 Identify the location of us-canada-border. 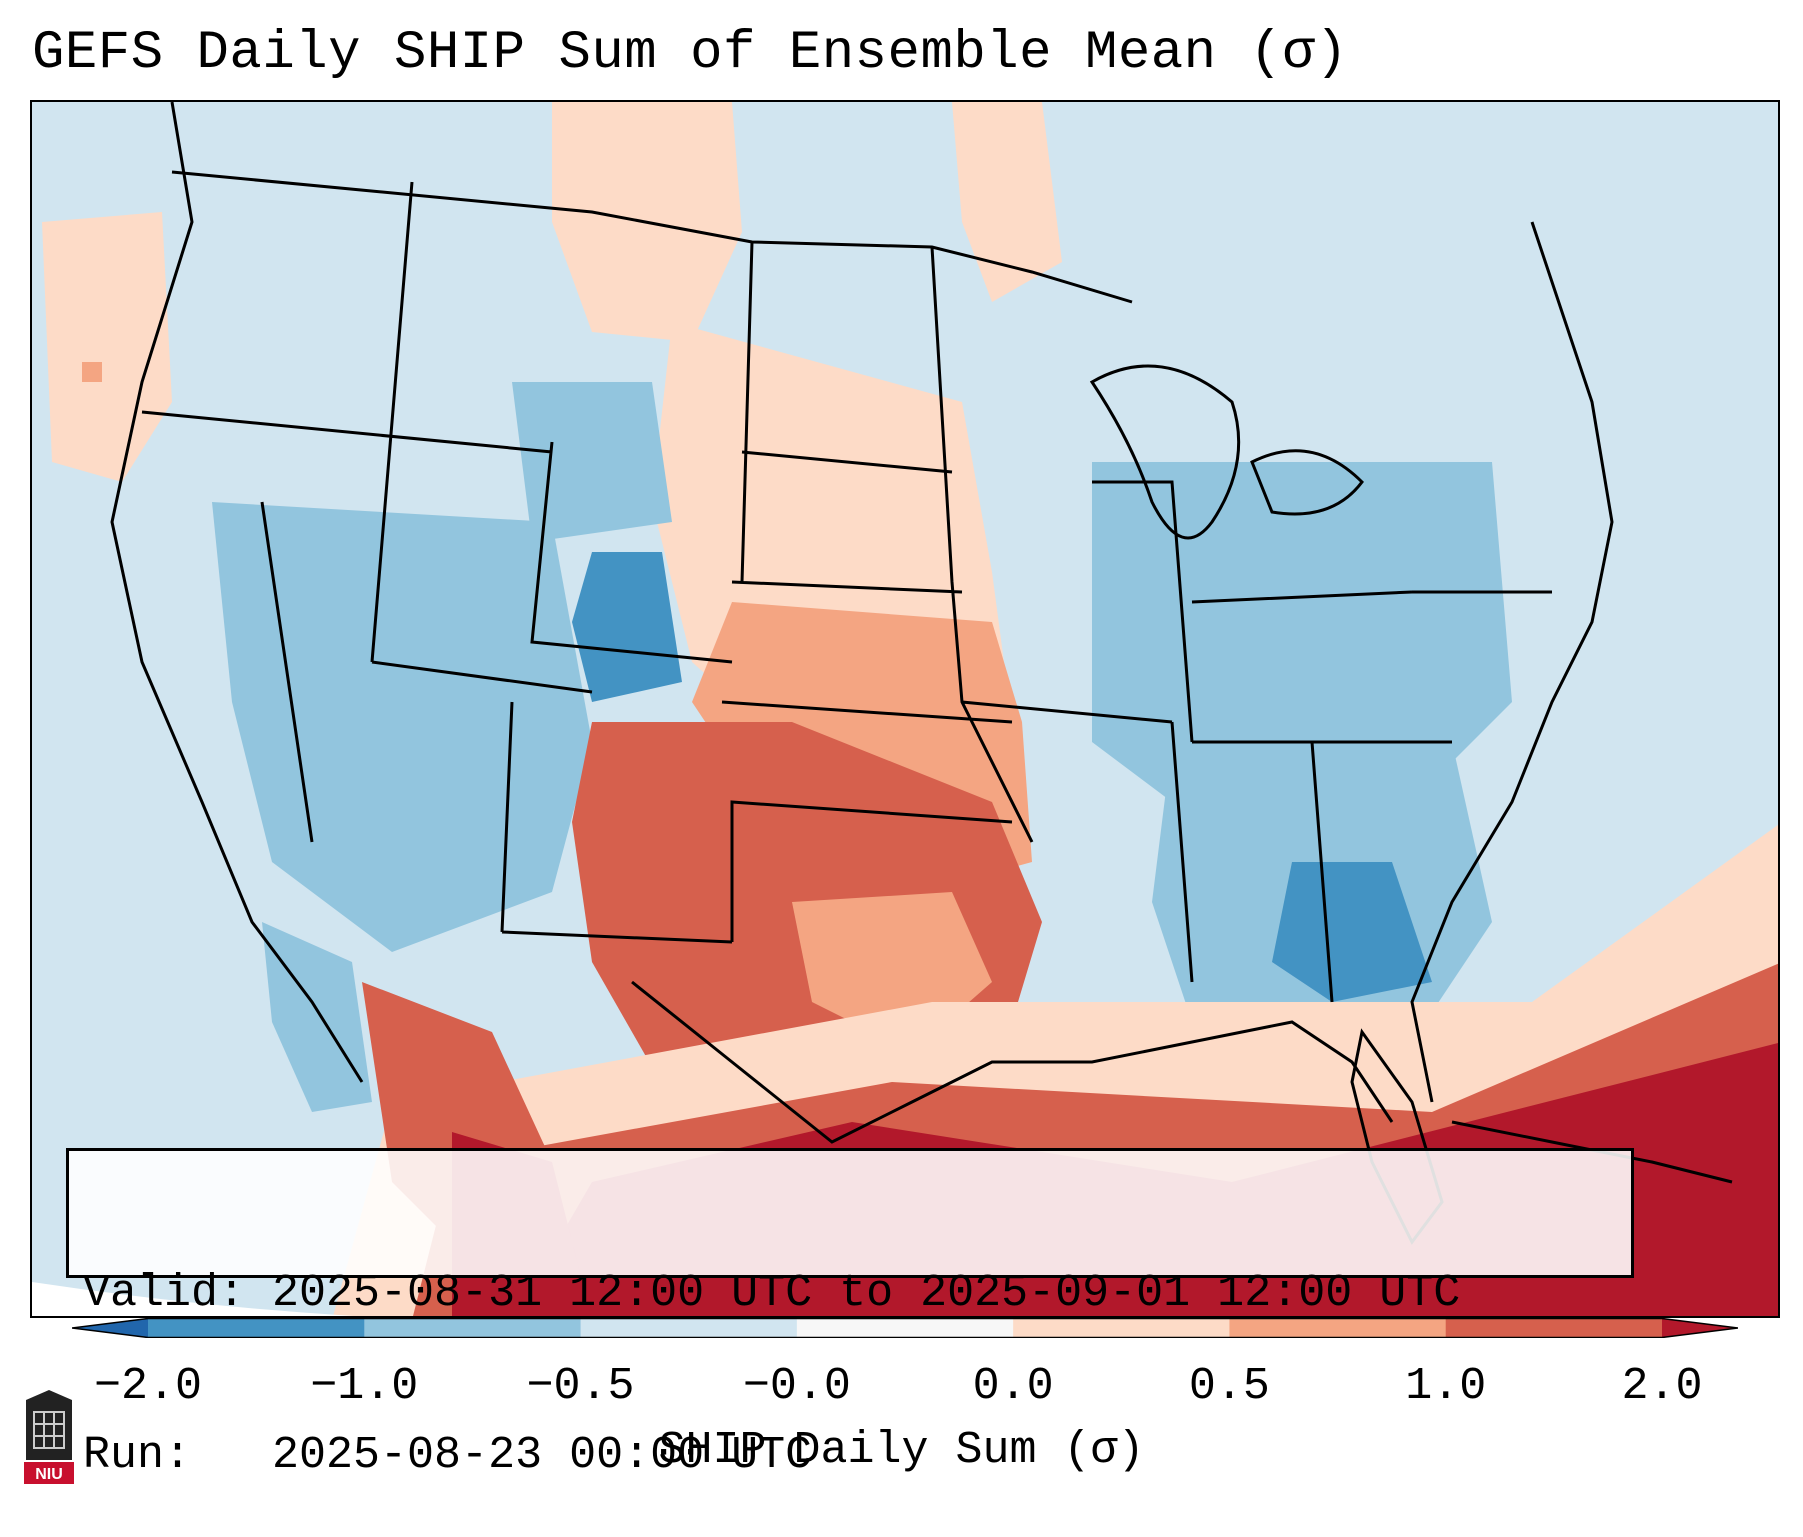
(652, 237).